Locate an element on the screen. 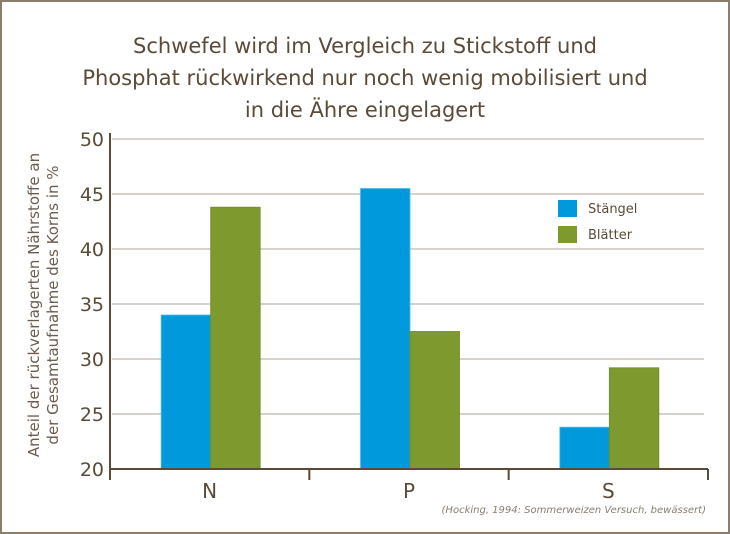 The height and width of the screenshot is (534, 730). y-tick-label-45: 45 is located at coordinates (92, 195).